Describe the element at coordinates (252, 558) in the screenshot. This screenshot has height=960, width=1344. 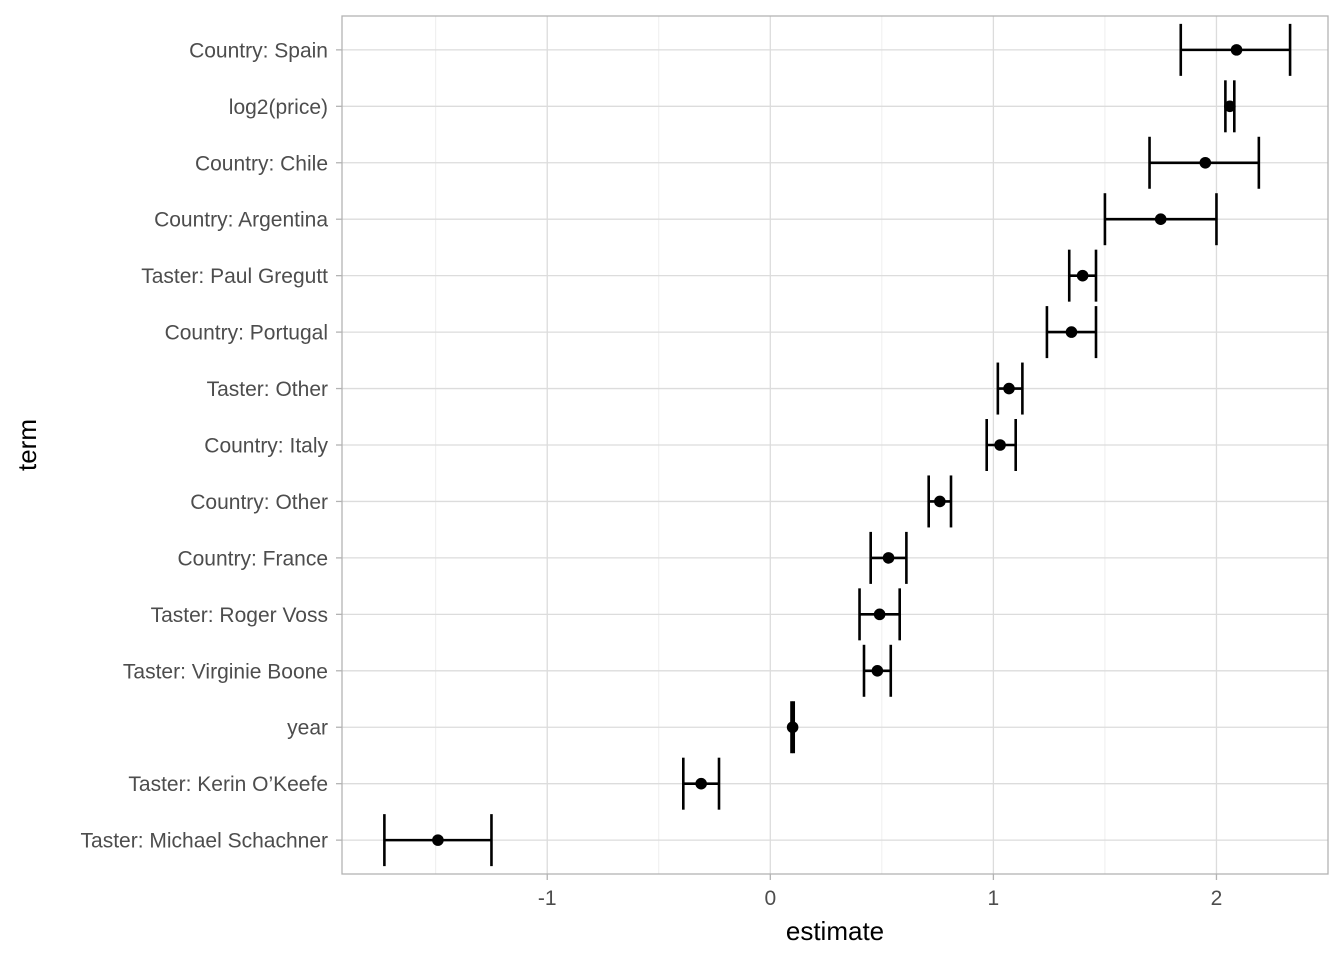
I see `y-tick-label: Country: France` at that location.